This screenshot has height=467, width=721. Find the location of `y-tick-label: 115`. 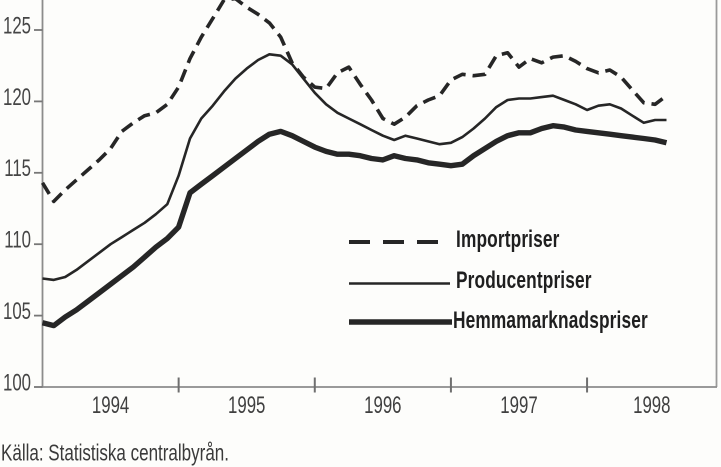

y-tick-label: 115 is located at coordinates (17, 168).